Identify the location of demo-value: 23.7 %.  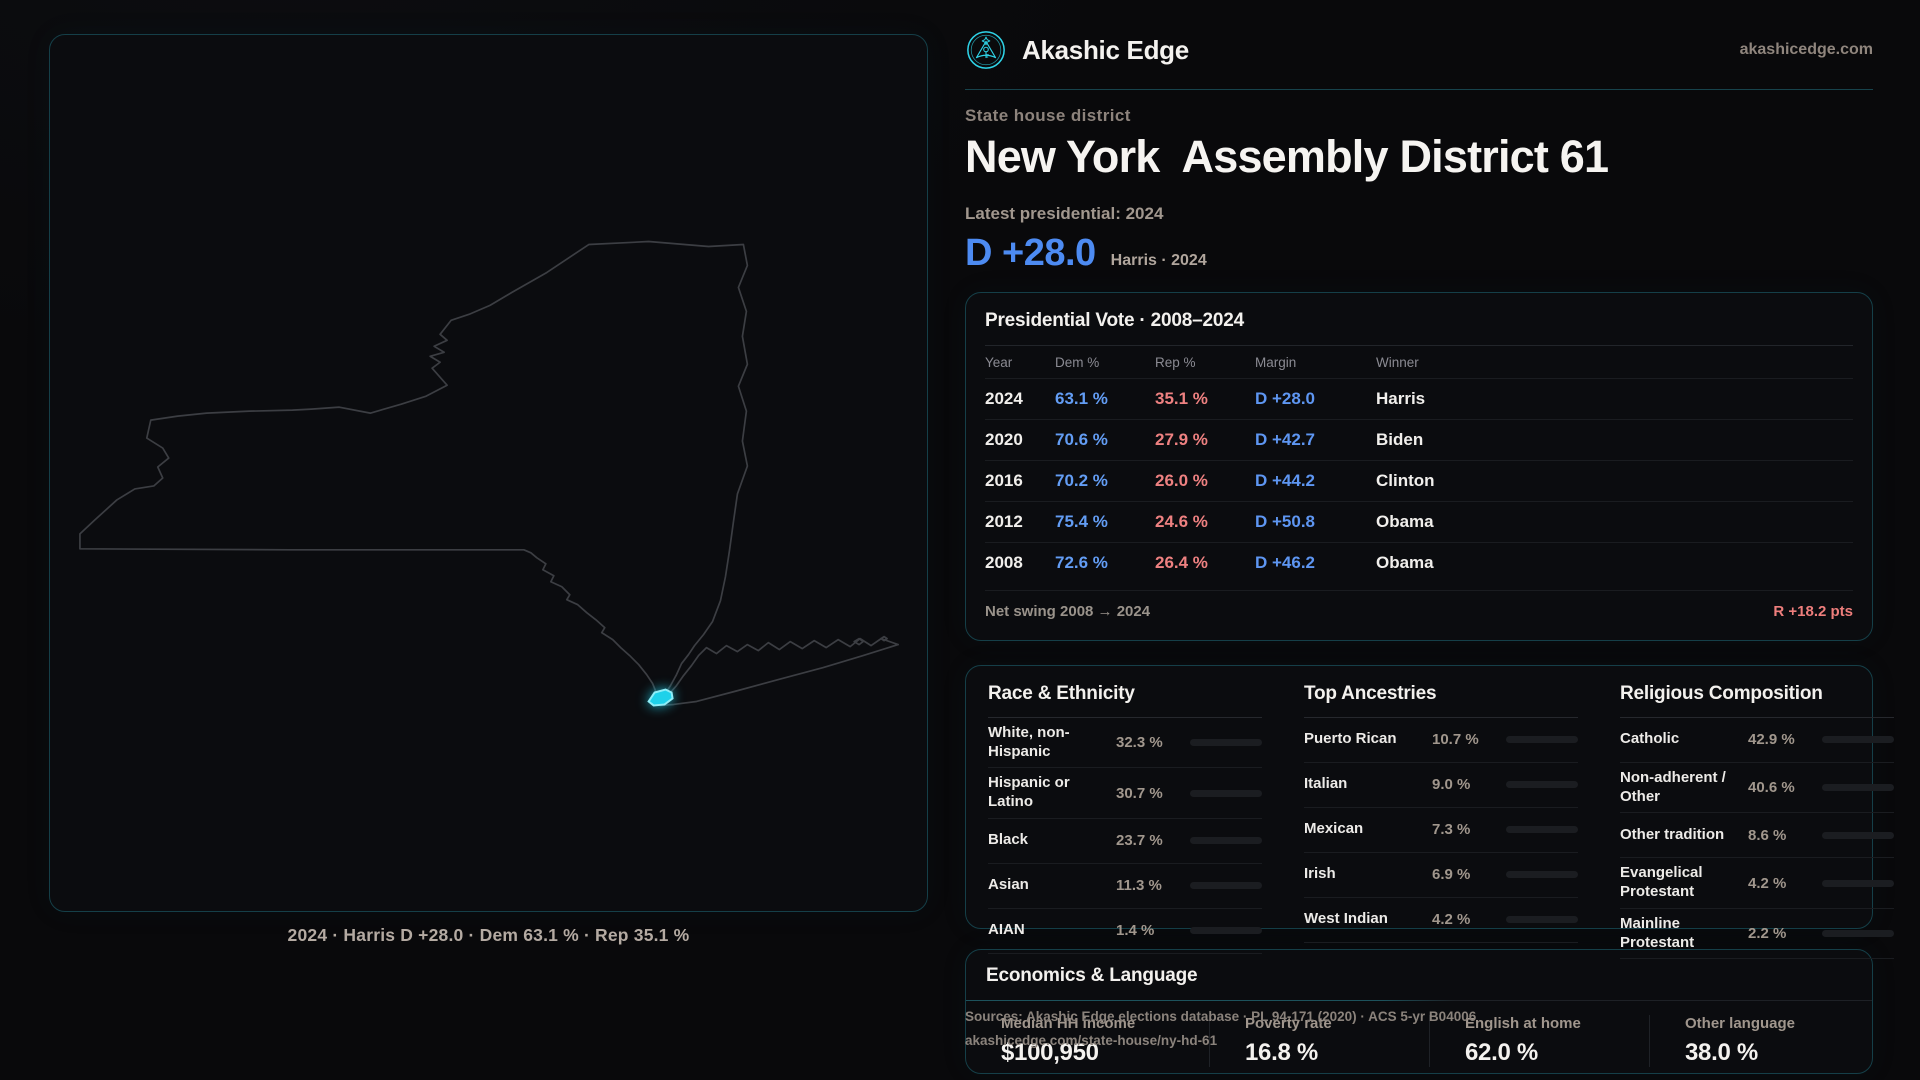
(1139, 841).